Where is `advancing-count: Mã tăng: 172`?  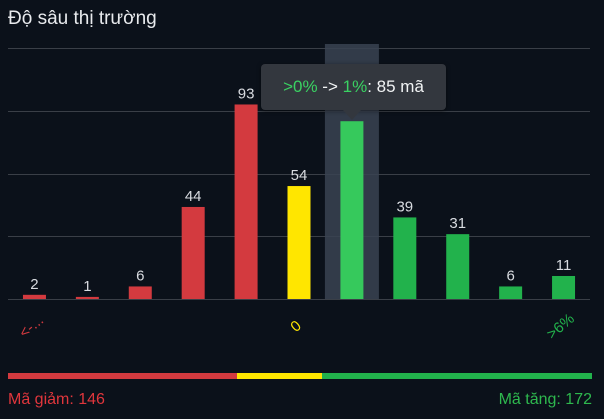
advancing-count: Mã tăng: 172 is located at coordinates (545, 399).